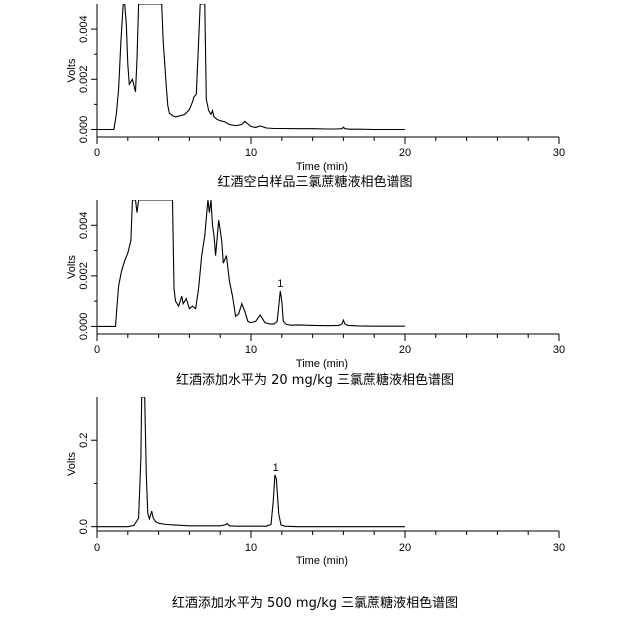  I want to click on y-tick-label: 0.0, so click(84, 526).